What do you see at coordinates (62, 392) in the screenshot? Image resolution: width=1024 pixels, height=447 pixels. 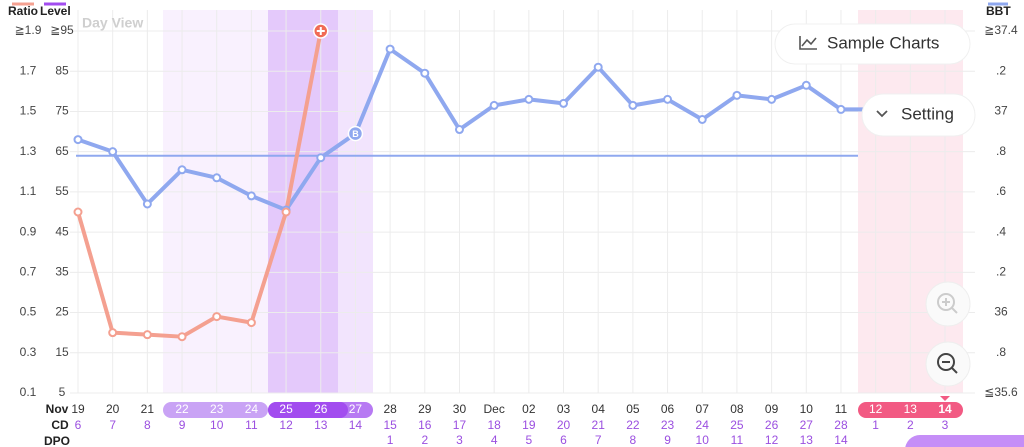 I see `level-tick-label: 5` at bounding box center [62, 392].